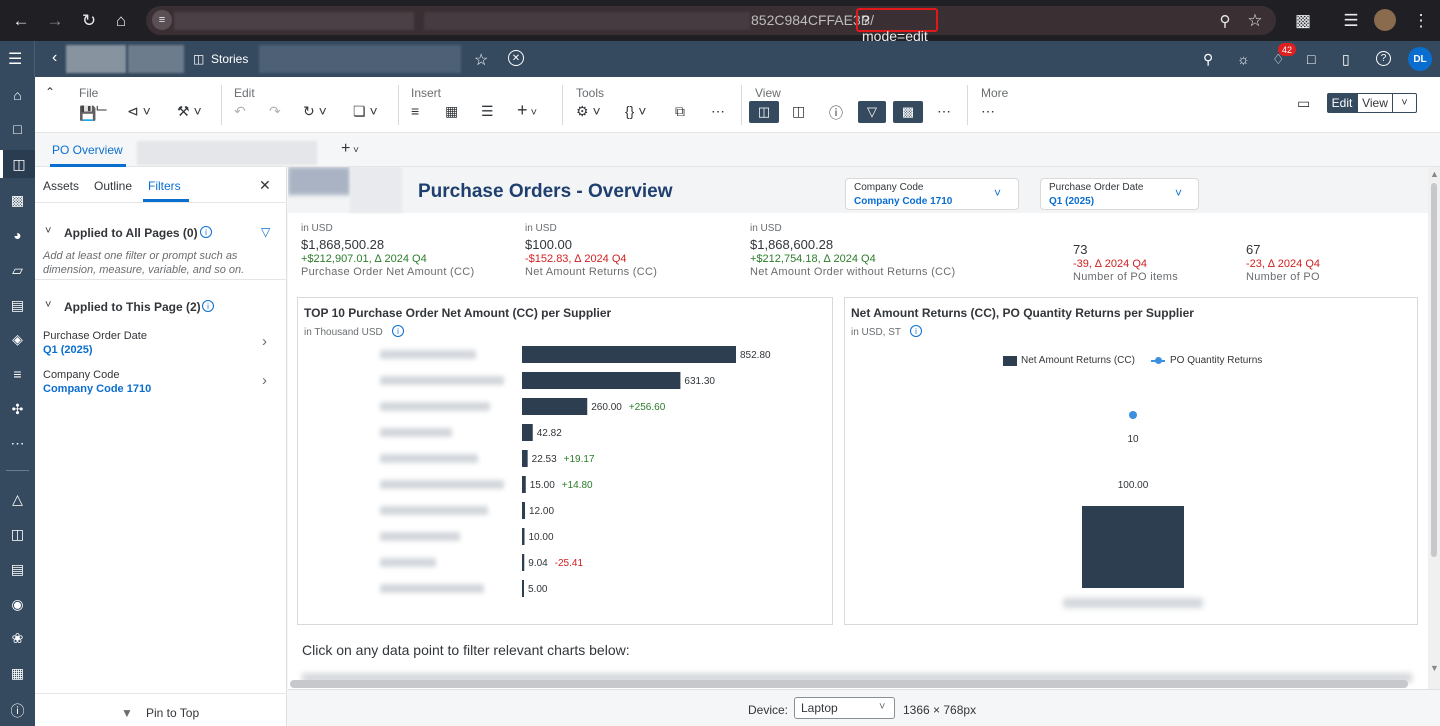  What do you see at coordinates (61, 186) in the screenshot?
I see `tab-assets: Assets` at bounding box center [61, 186].